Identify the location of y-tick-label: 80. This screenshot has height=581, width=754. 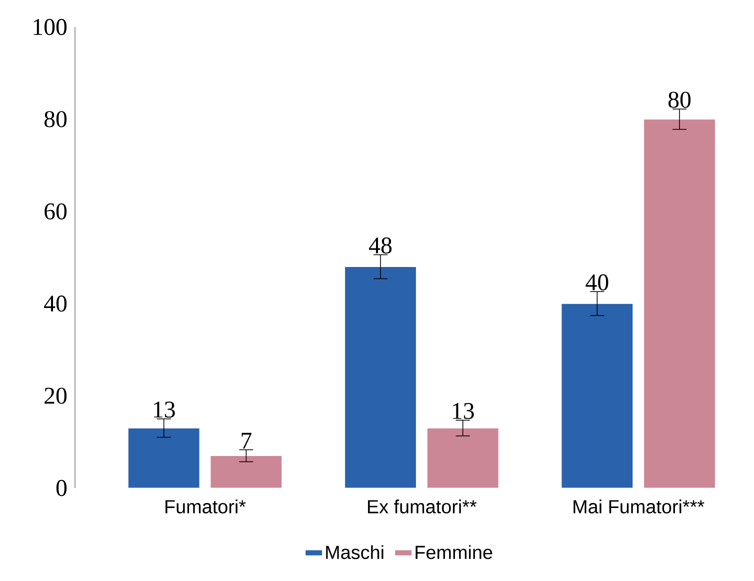
(55, 119).